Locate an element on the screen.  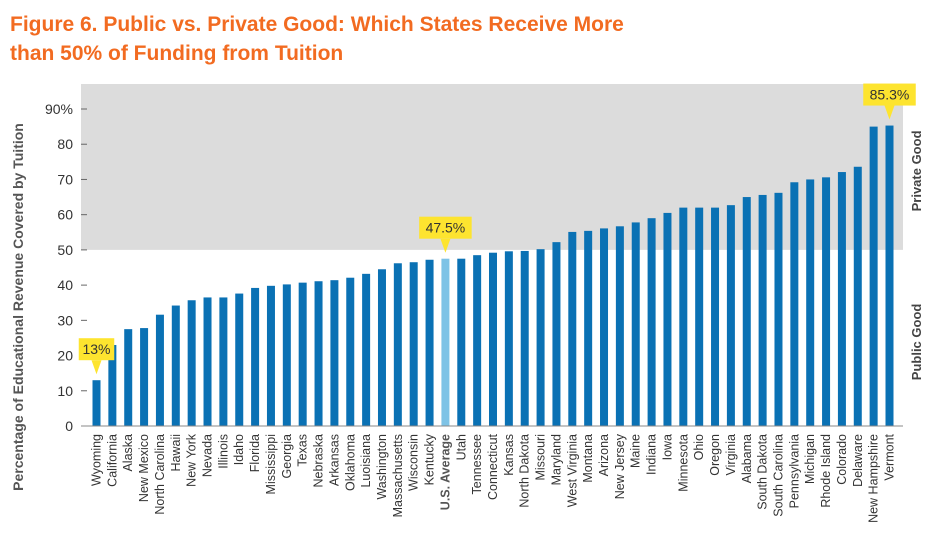
value-callout: 47.5% is located at coordinates (445, 234).